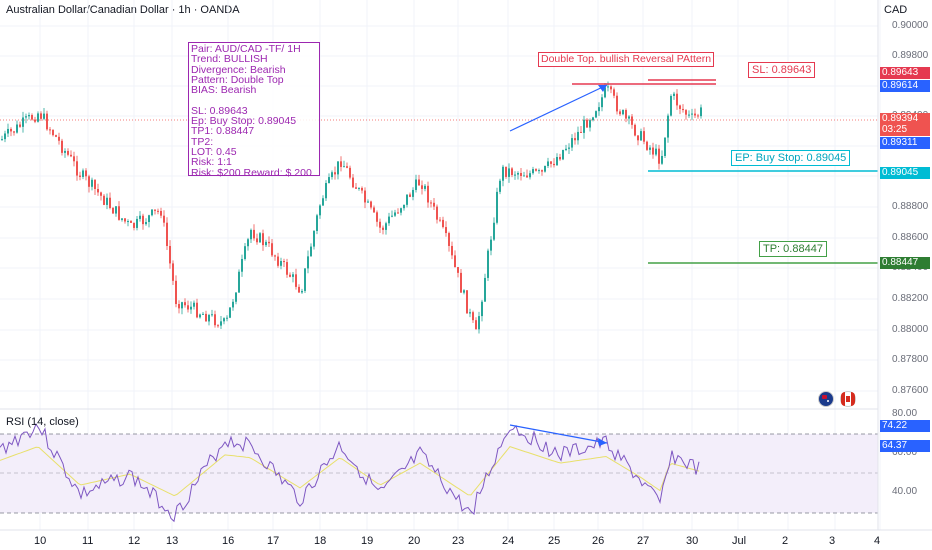 The image size is (932, 550). Describe the element at coordinates (785, 541) in the screenshot. I see `time-tick: 2` at that location.